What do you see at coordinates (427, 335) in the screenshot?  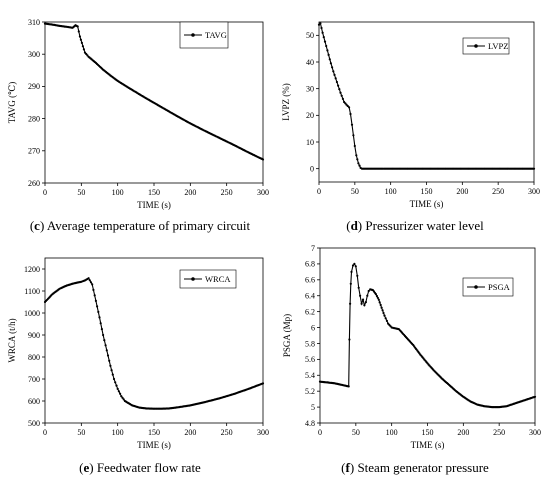 I see `plot-frame` at bounding box center [427, 335].